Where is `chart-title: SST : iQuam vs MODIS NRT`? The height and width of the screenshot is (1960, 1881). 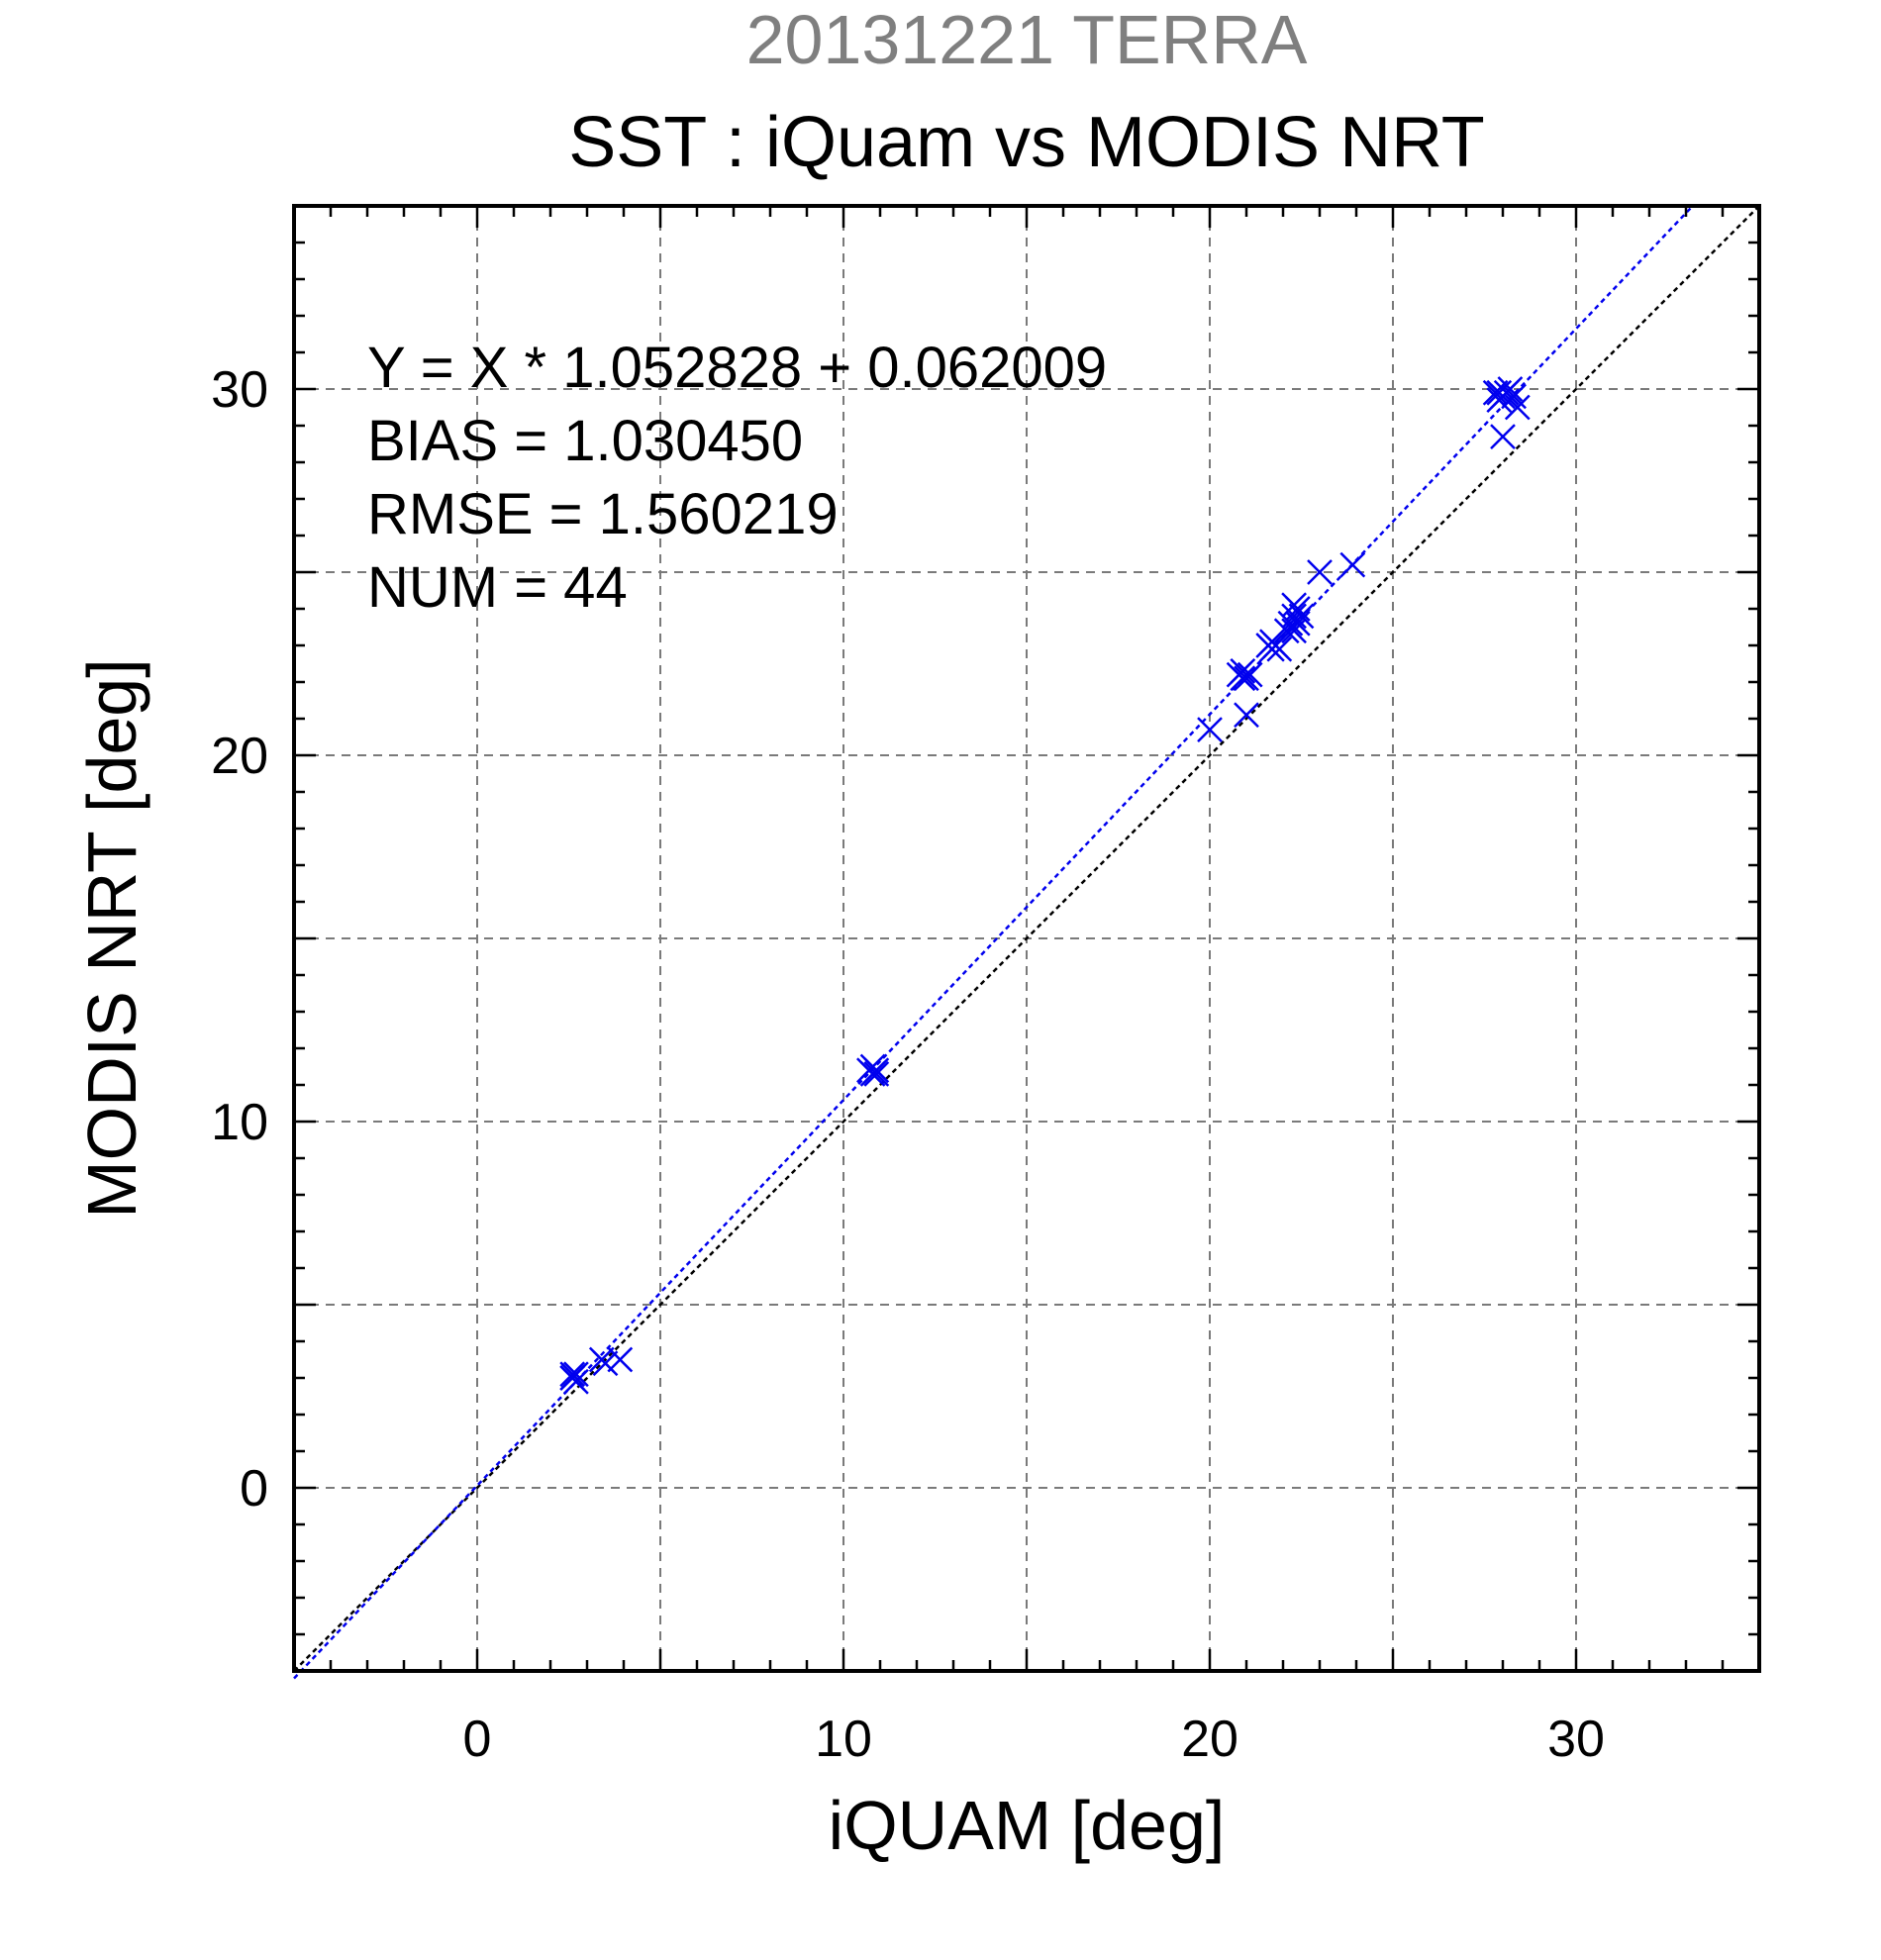 chart-title: SST : iQuam vs MODIS NRT is located at coordinates (1026, 142).